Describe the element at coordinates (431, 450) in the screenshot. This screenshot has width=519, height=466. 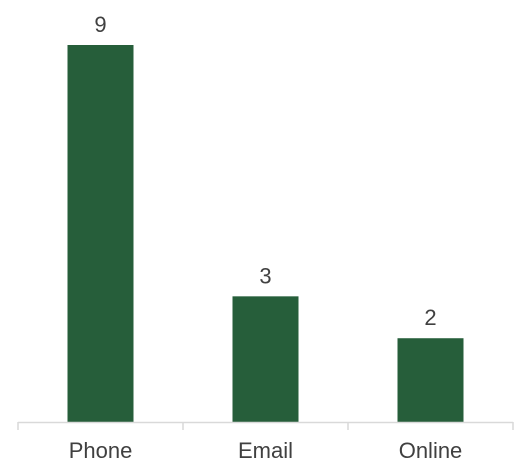
I see `x-tick-label-online: Online` at that location.